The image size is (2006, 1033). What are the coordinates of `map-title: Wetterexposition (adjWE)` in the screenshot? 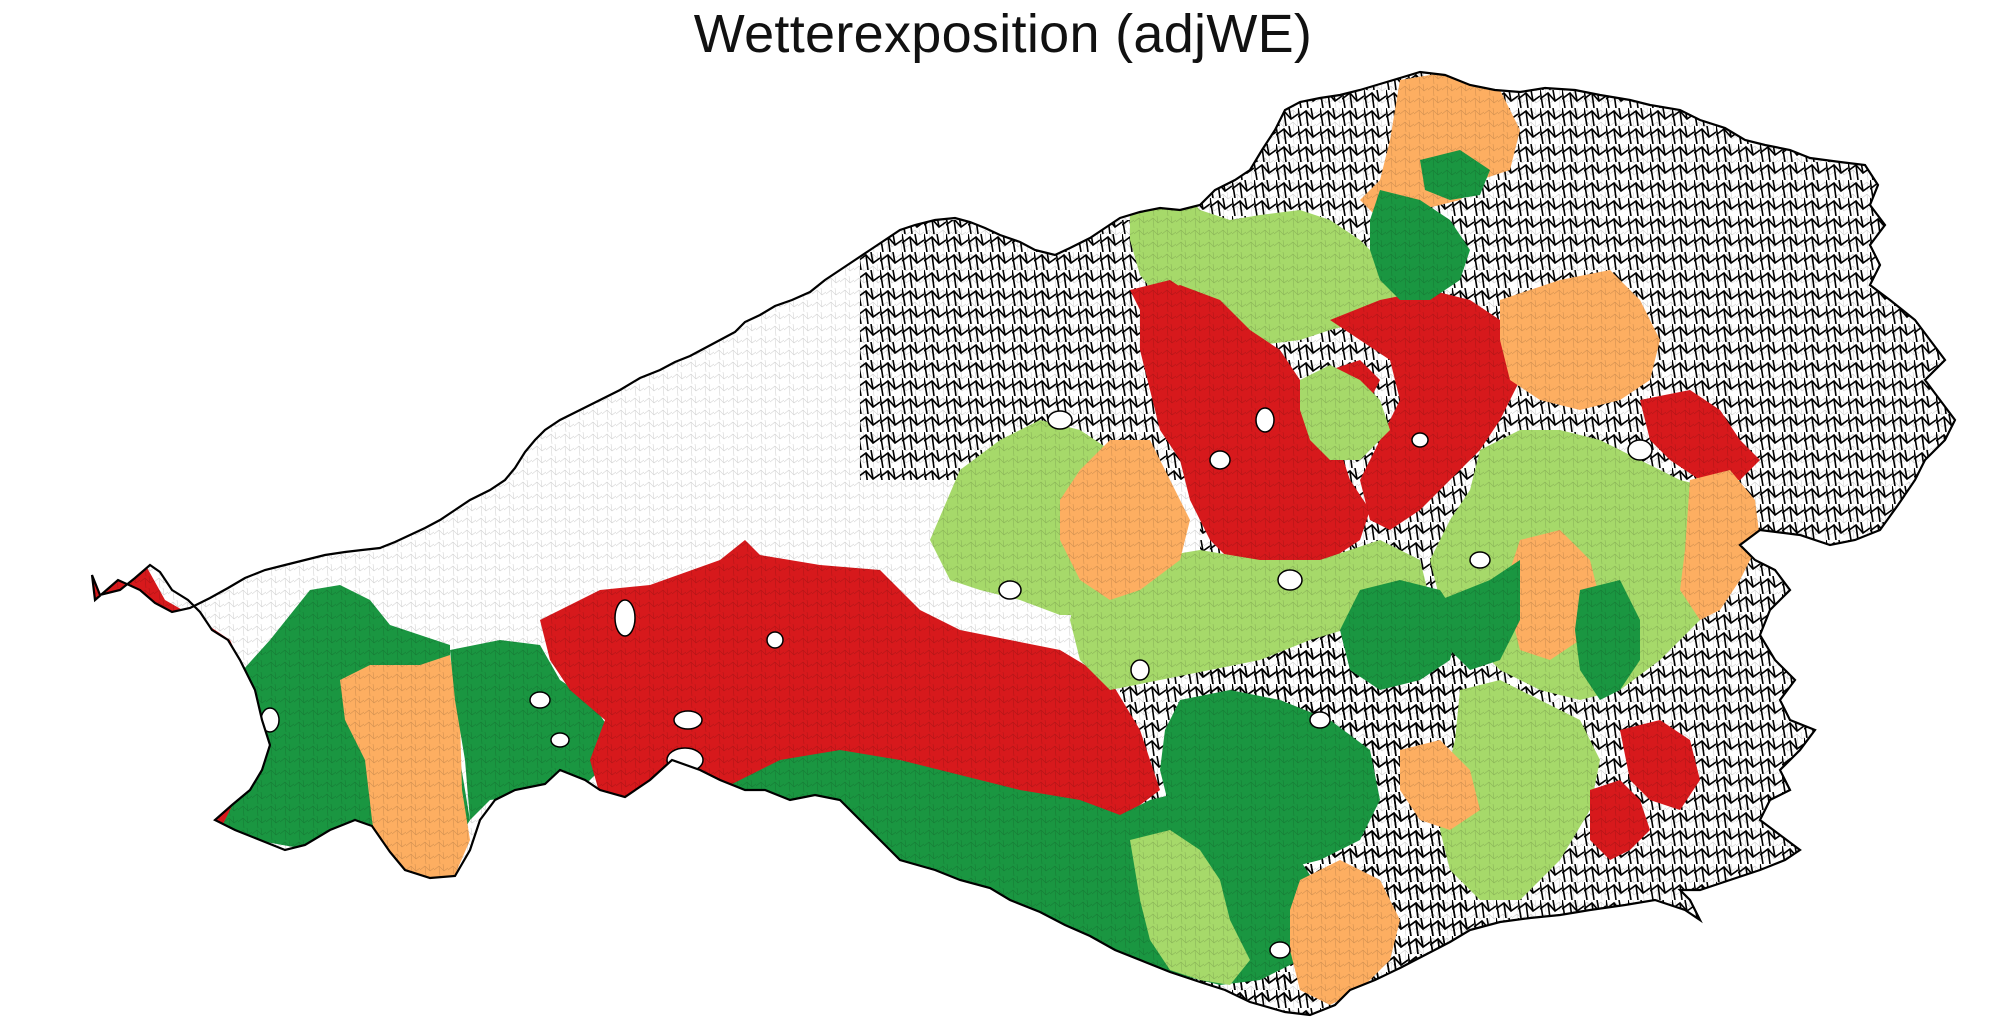 It's located at (1003, 34).